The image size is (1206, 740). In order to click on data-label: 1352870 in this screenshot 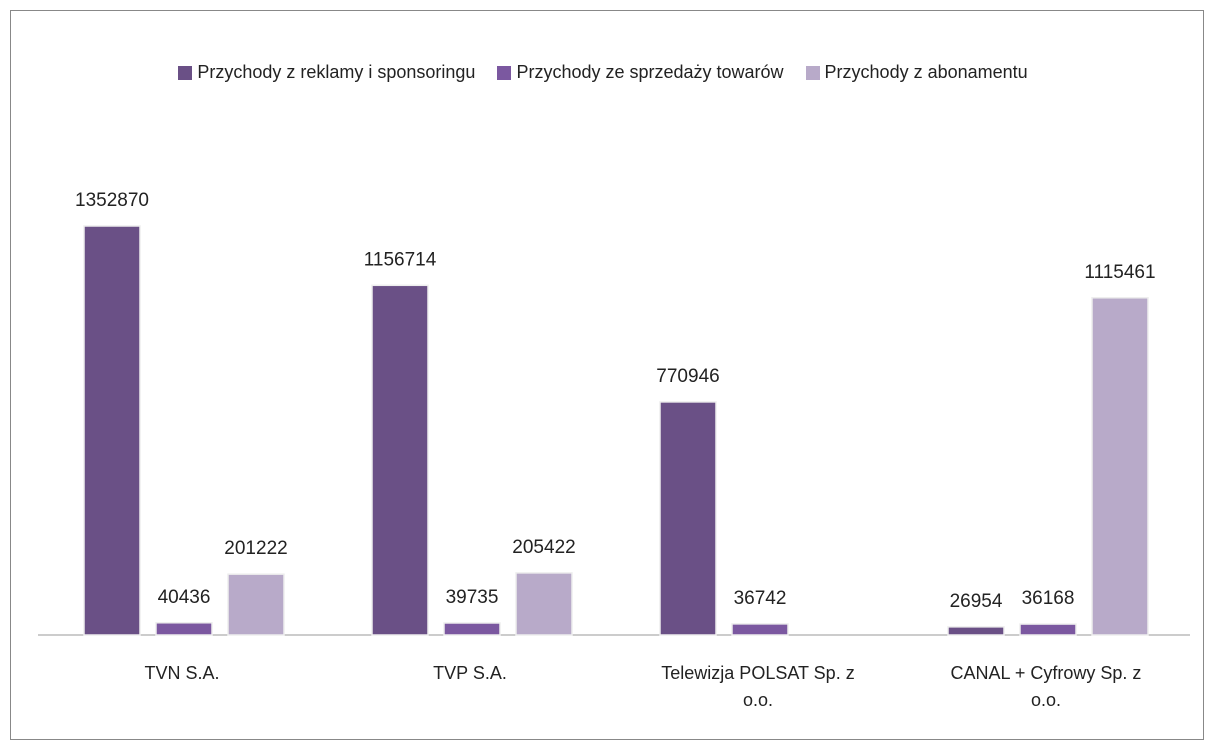, I will do `click(112, 200)`.